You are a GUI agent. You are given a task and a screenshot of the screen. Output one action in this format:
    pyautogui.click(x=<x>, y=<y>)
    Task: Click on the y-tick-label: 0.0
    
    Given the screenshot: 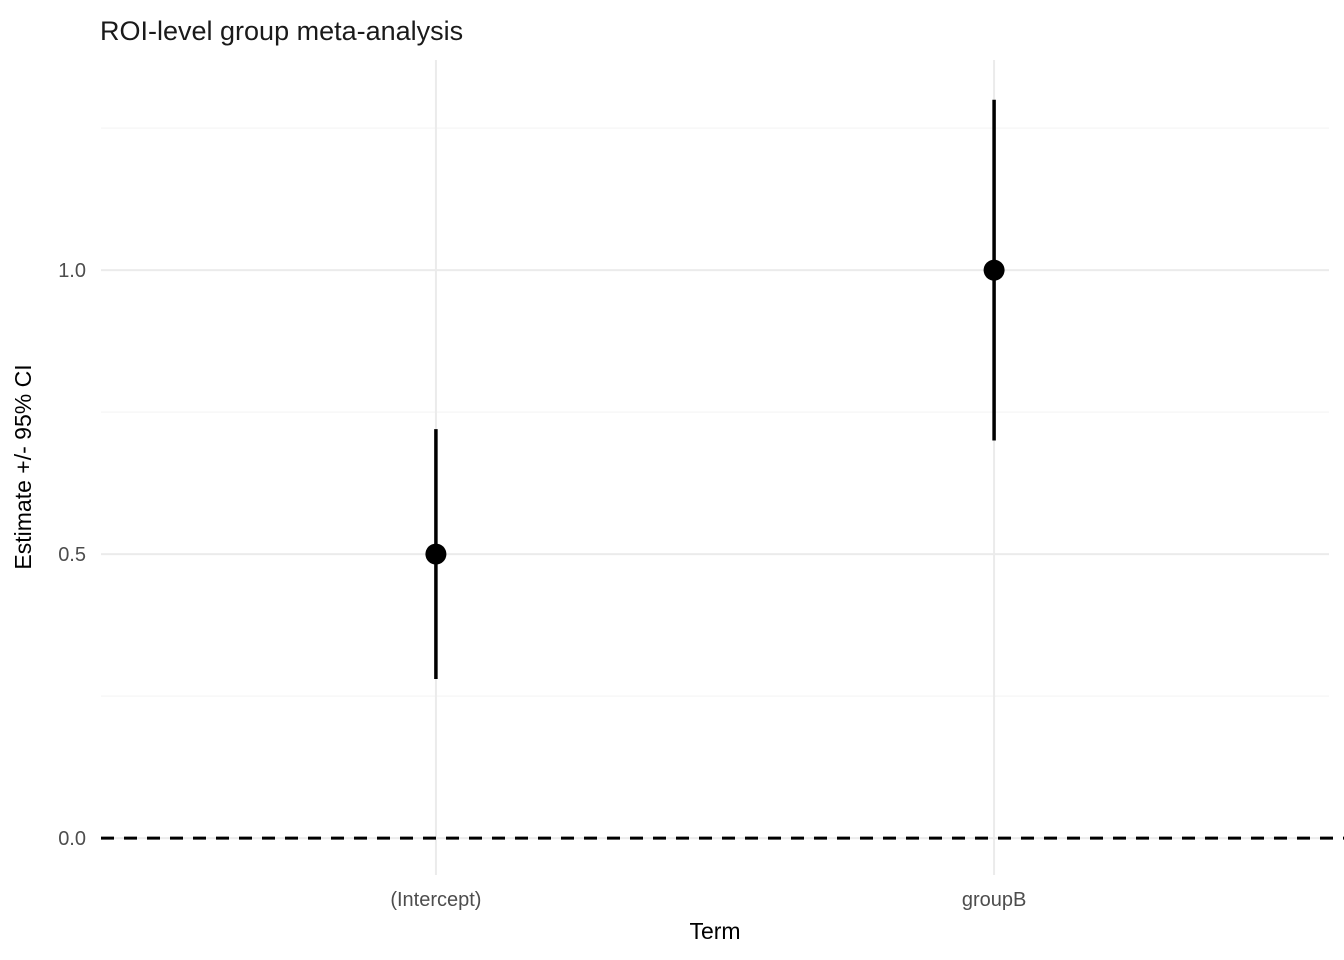 What is the action you would take?
    pyautogui.click(x=72, y=839)
    